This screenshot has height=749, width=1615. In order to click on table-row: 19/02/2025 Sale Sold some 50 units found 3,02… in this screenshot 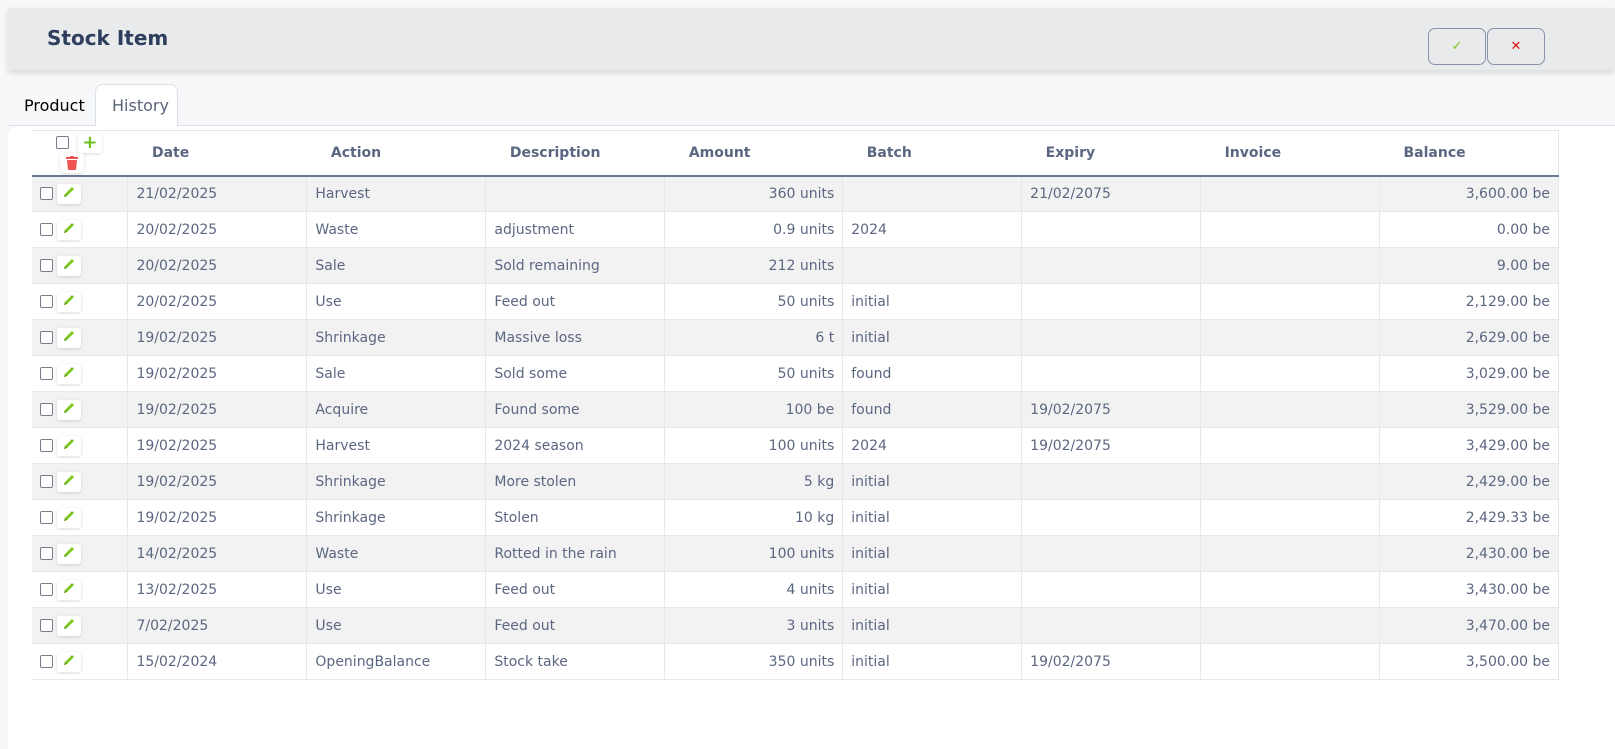, I will do `click(795, 373)`.